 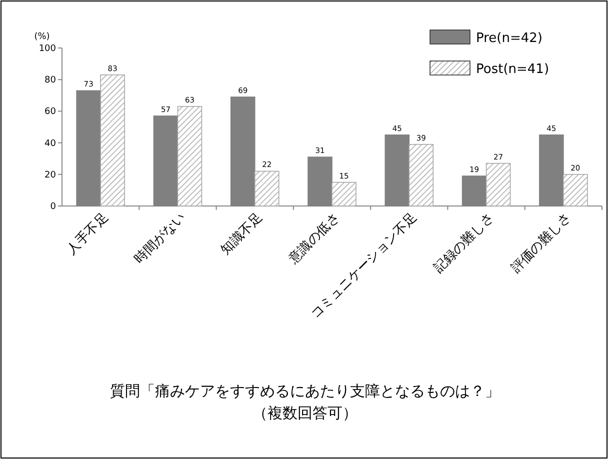 What do you see at coordinates (47, 49) in the screenshot?
I see `y-tick-label: 100` at bounding box center [47, 49].